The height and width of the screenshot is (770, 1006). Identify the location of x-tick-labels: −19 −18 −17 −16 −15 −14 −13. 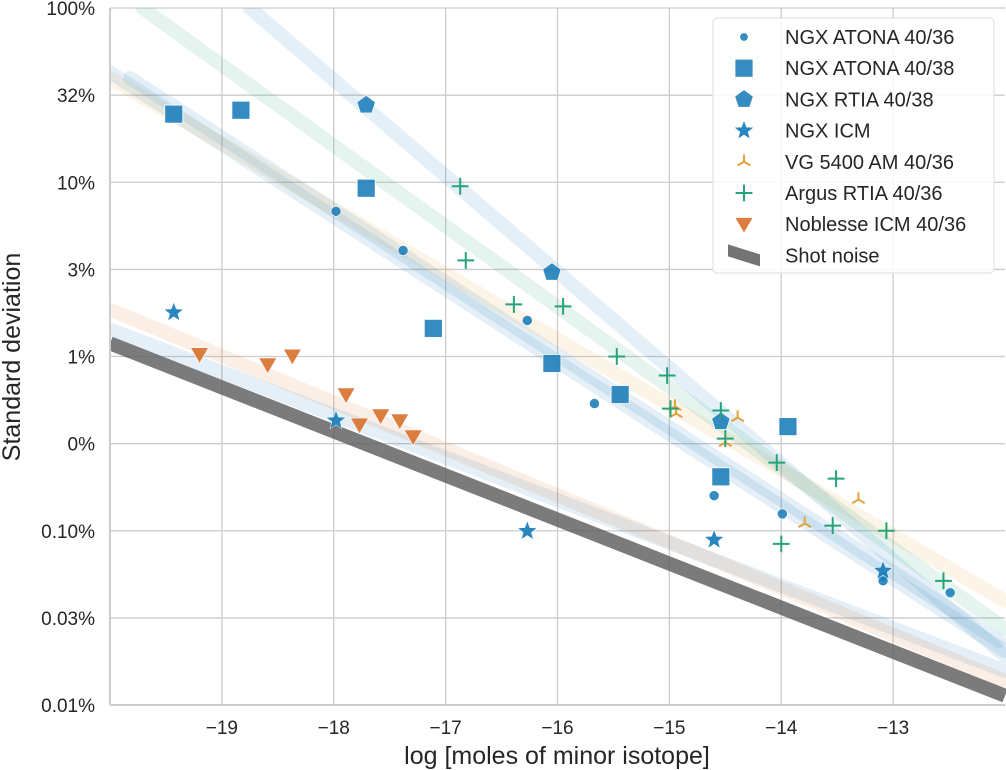
(557, 728).